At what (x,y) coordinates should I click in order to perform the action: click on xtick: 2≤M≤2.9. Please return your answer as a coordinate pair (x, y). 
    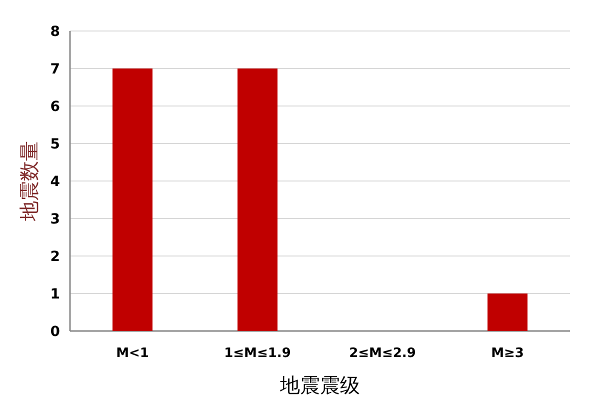
    Looking at the image, I should click on (382, 353).